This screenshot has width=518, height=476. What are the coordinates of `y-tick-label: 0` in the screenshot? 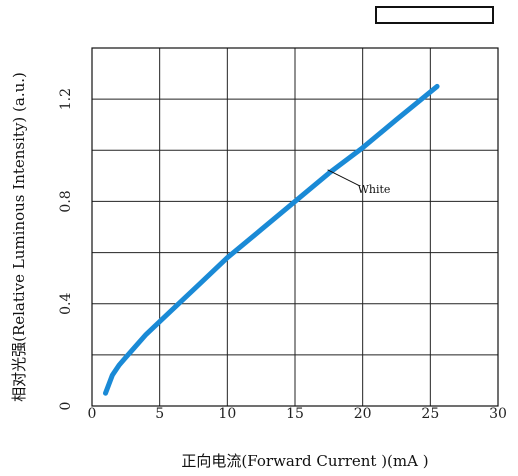 It's located at (66, 406).